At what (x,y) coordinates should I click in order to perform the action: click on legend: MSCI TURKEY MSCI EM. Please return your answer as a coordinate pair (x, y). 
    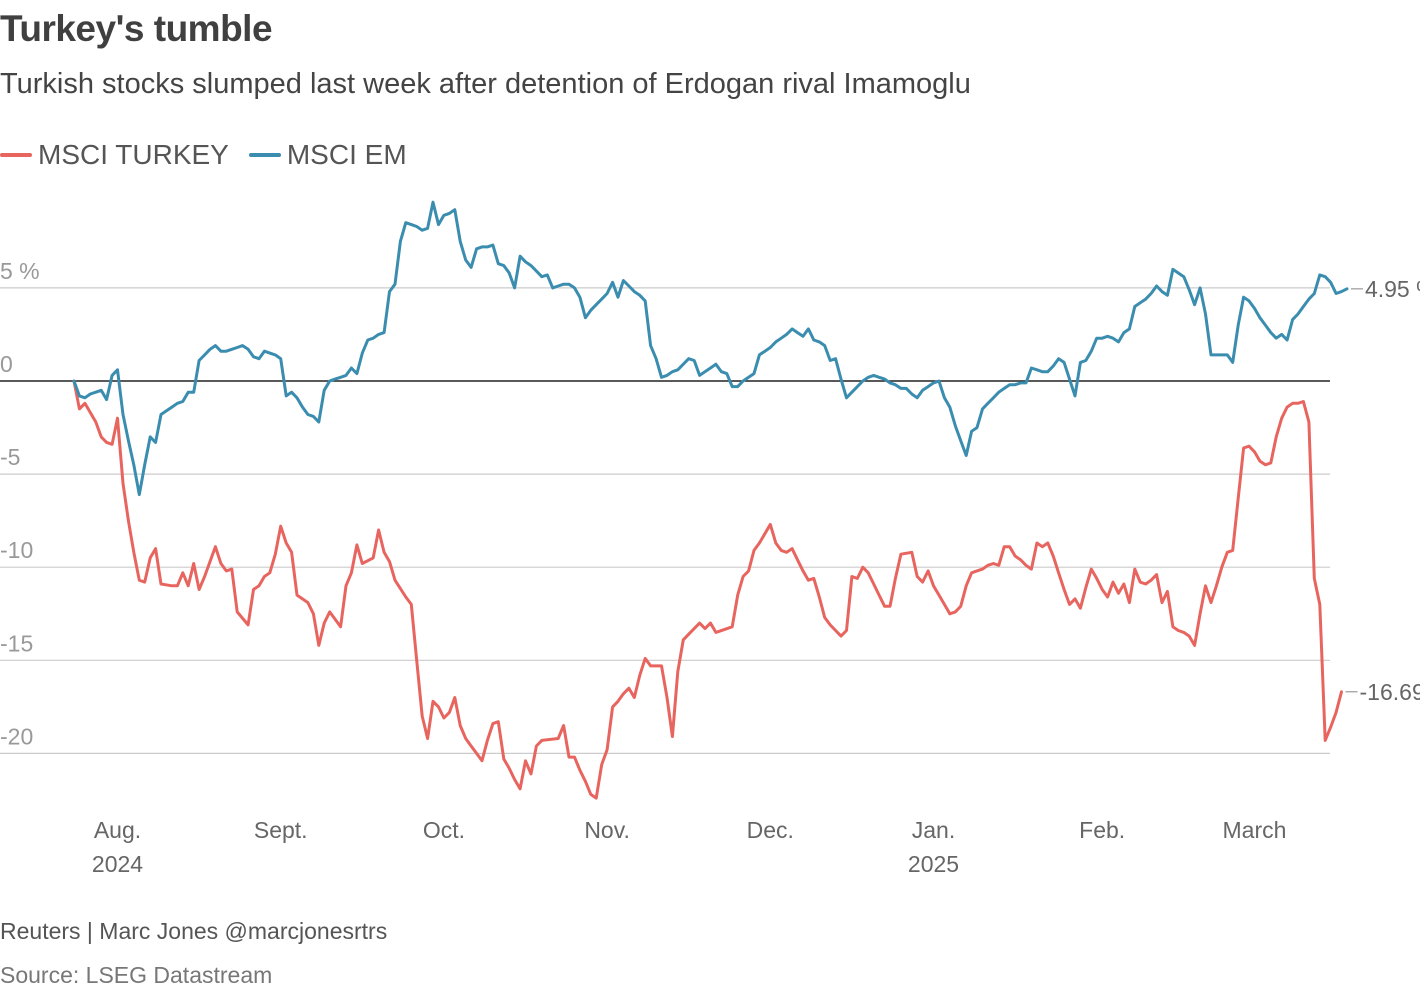
    Looking at the image, I should click on (213, 155).